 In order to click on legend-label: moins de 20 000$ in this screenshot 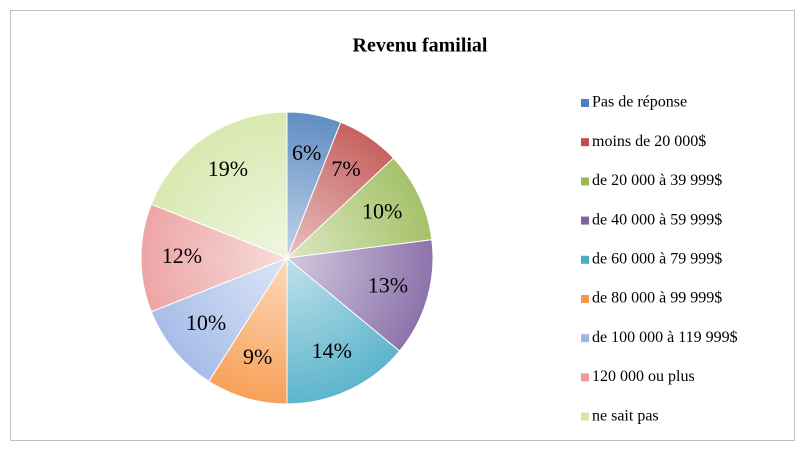, I will do `click(649, 141)`.